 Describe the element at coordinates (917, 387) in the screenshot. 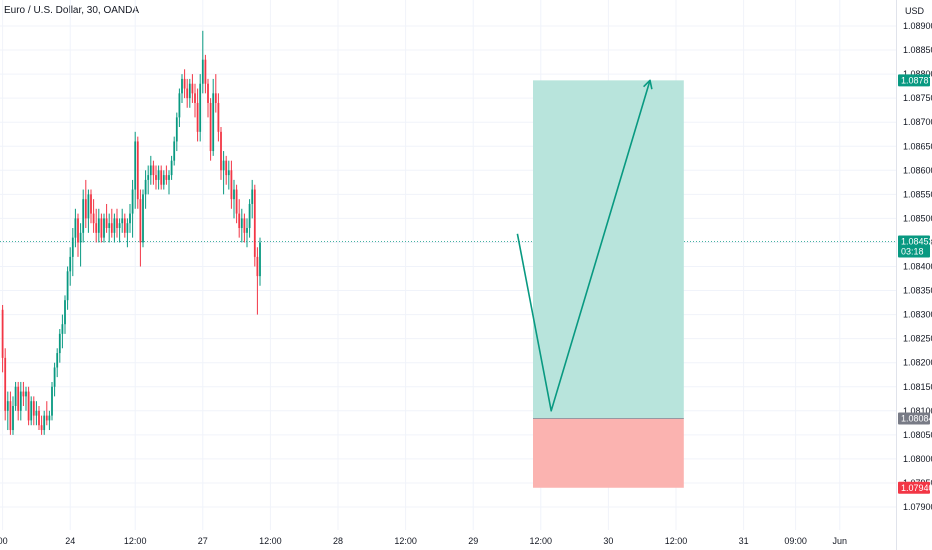

I see `price-tick-label: 1.08150` at that location.